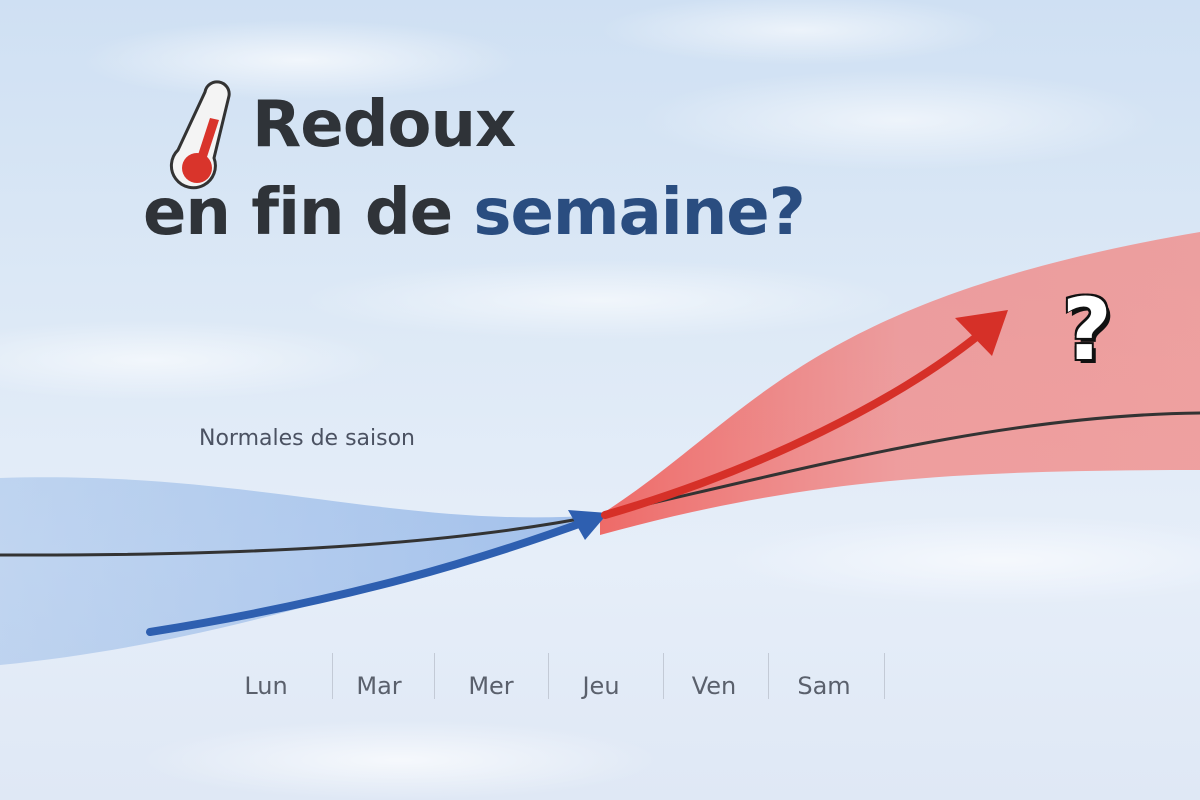 This screenshot has width=1200, height=800. I want to click on day-label: Ven, so click(714, 686).